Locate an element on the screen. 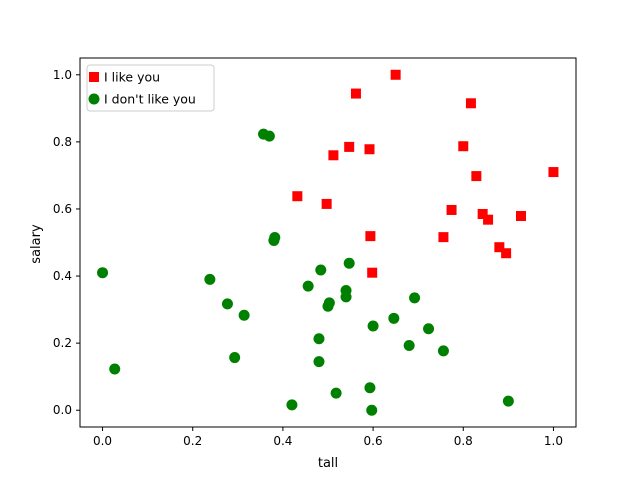 The width and height of the screenshot is (640, 480). x-tick-label-2: 0.2 is located at coordinates (192, 441).